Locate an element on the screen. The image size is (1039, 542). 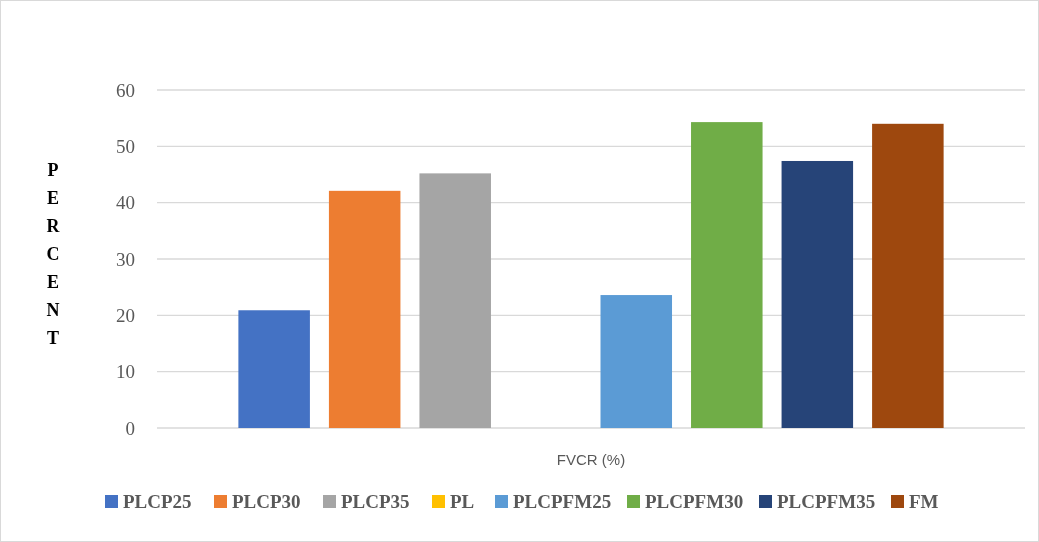
legend-label: PLCP30 is located at coordinates (266, 501).